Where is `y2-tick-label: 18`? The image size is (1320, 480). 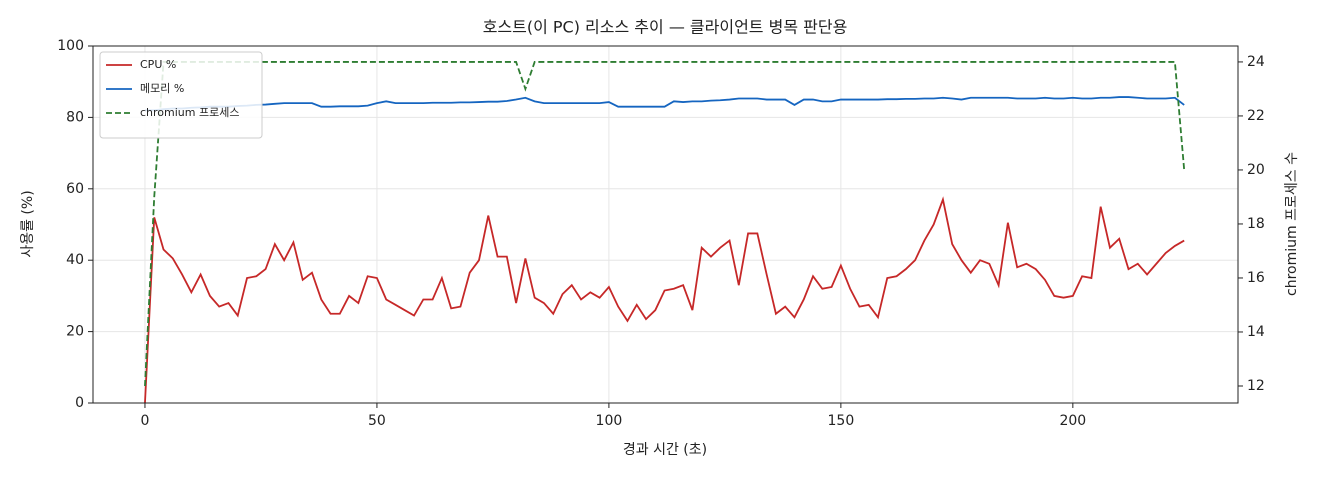
y2-tick-label: 18 is located at coordinates (1256, 224).